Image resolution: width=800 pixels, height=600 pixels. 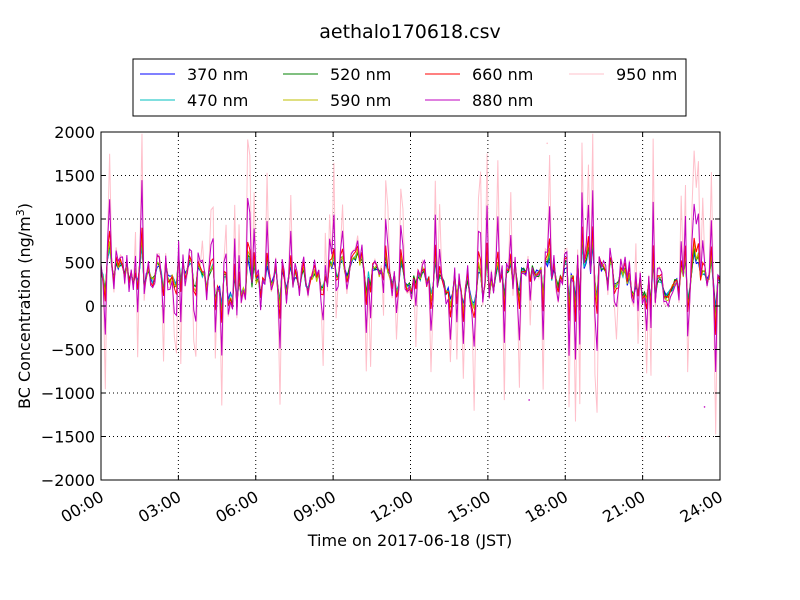 What do you see at coordinates (360, 100) in the screenshot?
I see `legend-label-590-nm: 590 nm` at bounding box center [360, 100].